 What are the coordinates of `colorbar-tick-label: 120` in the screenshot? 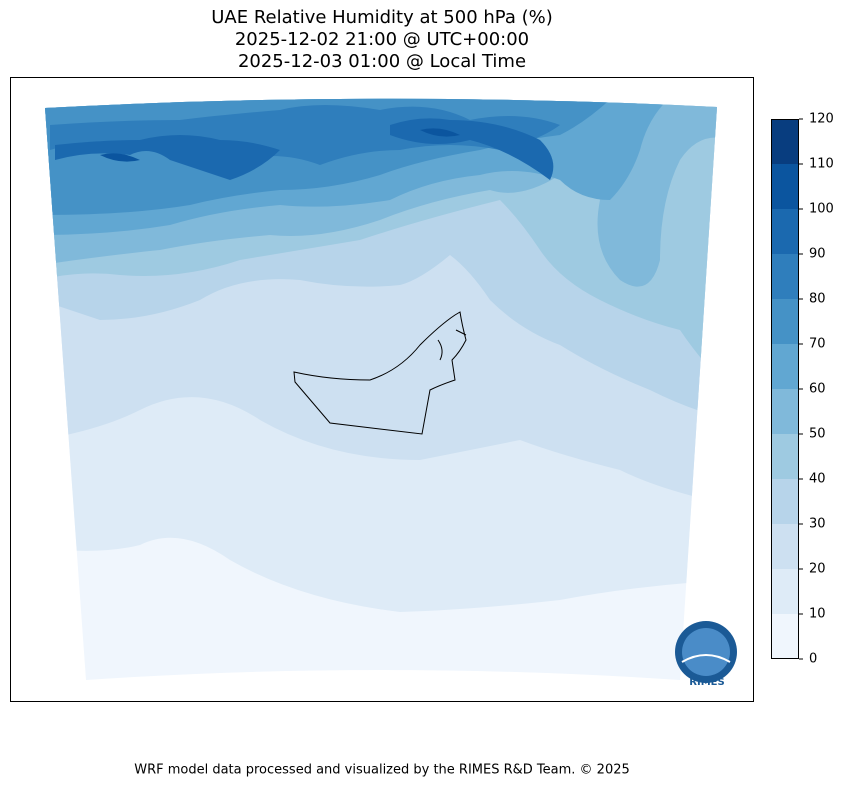 It's located at (821, 119).